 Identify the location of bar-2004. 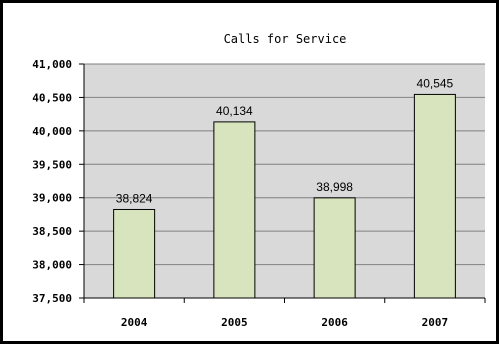
(134, 253).